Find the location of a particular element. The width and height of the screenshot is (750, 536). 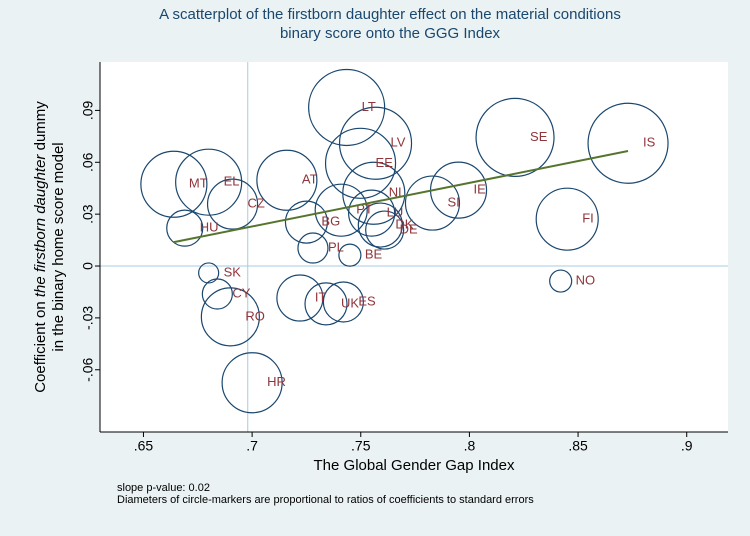

point-label: IE is located at coordinates (480, 189).